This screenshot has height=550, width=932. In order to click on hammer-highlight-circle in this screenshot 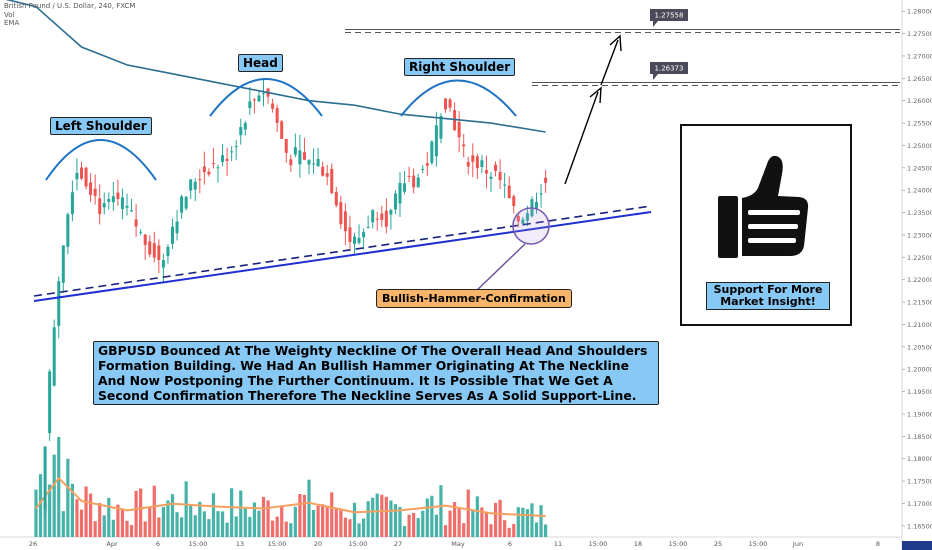, I will do `click(531, 226)`.